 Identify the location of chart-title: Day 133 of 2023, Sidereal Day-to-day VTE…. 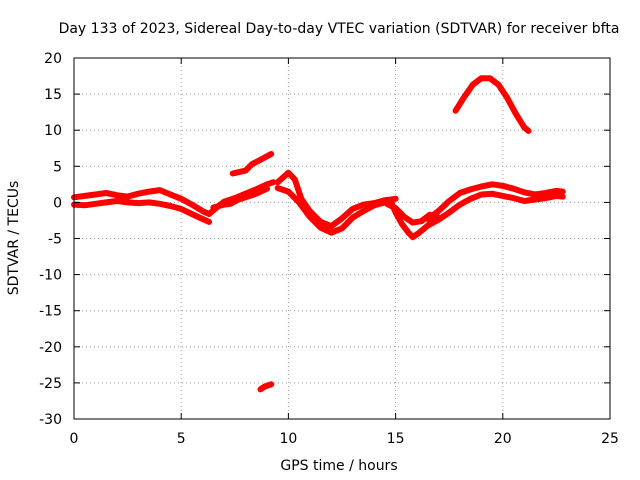
(339, 29).